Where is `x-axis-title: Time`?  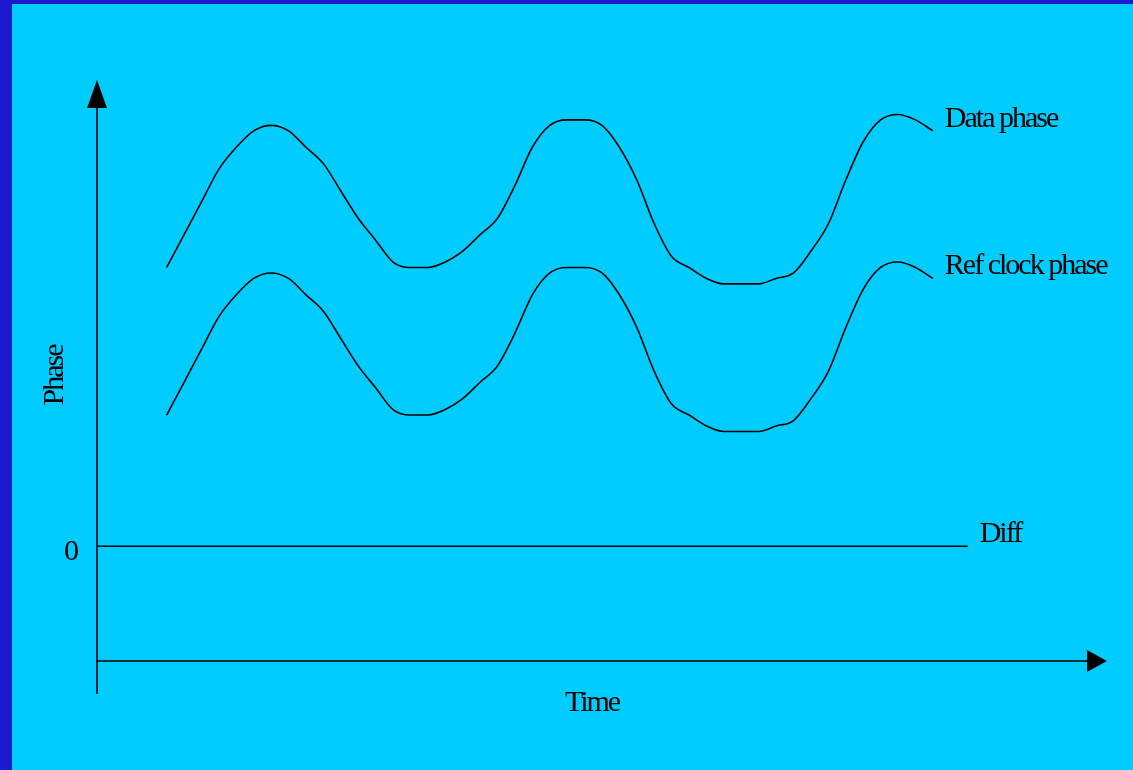
x-axis-title: Time is located at coordinates (592, 700).